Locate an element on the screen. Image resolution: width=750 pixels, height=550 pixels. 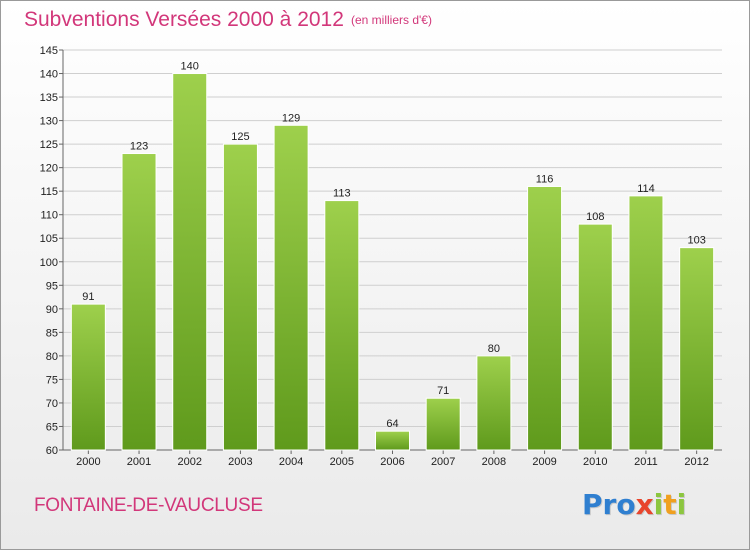
y-tick-label: 115 is located at coordinates (49, 192).